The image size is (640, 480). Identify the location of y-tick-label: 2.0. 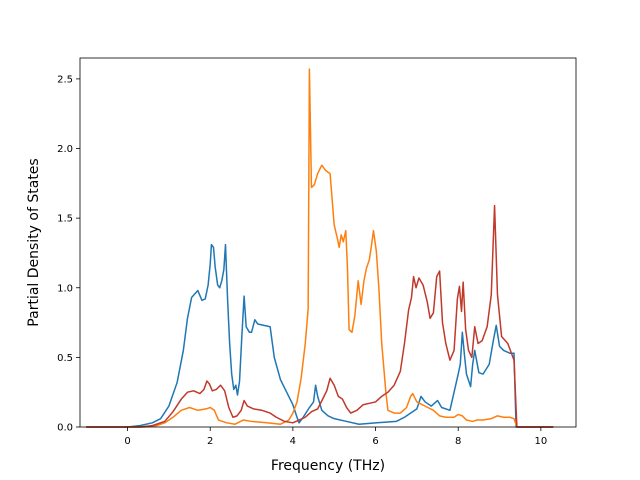
(65, 149).